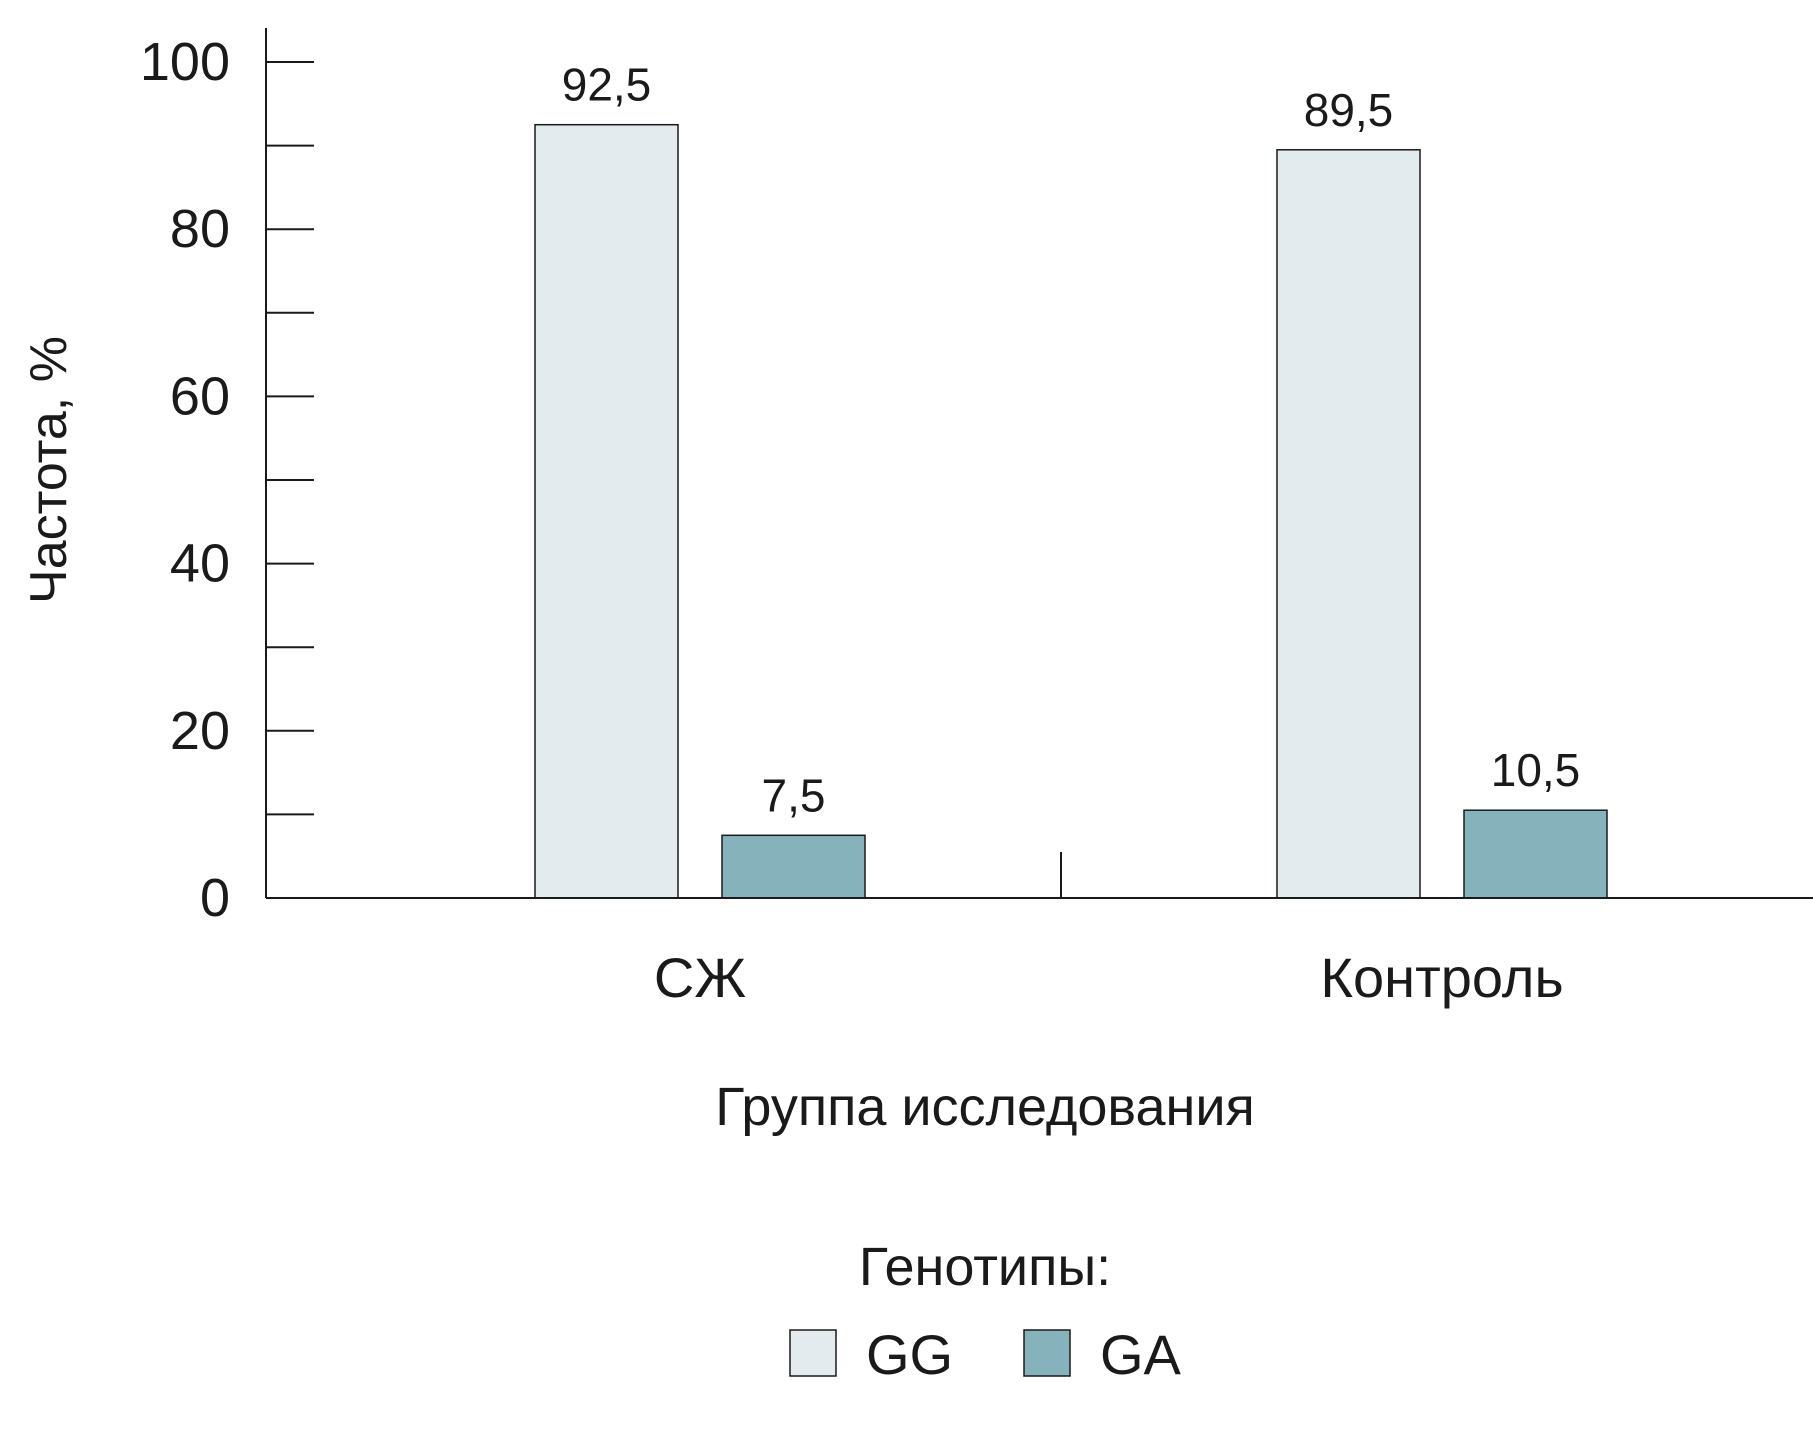  Describe the element at coordinates (909, 1354) in the screenshot. I see `legend-label-gg: GG` at that location.